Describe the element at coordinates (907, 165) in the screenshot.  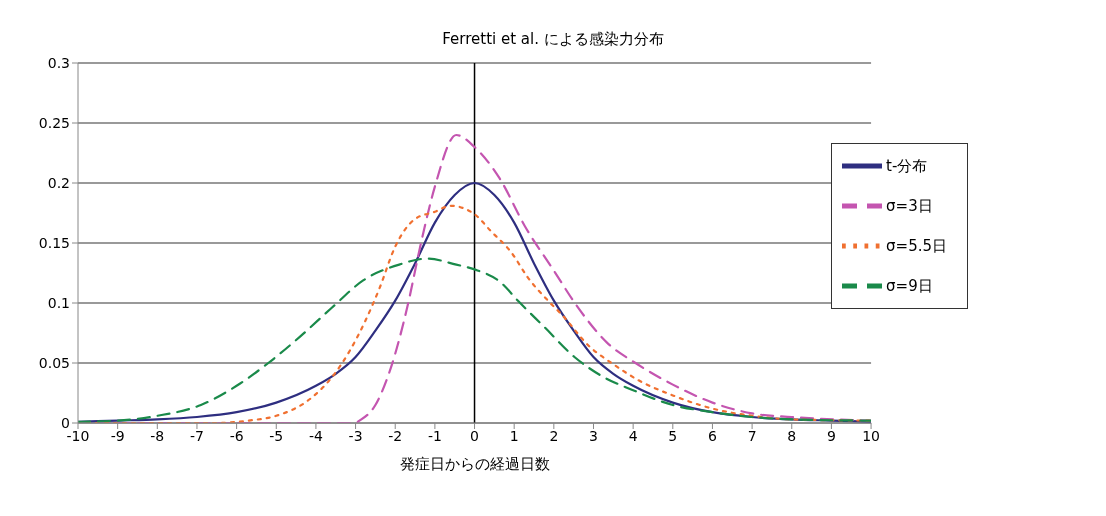
I see `legend-label: t-分布` at that location.